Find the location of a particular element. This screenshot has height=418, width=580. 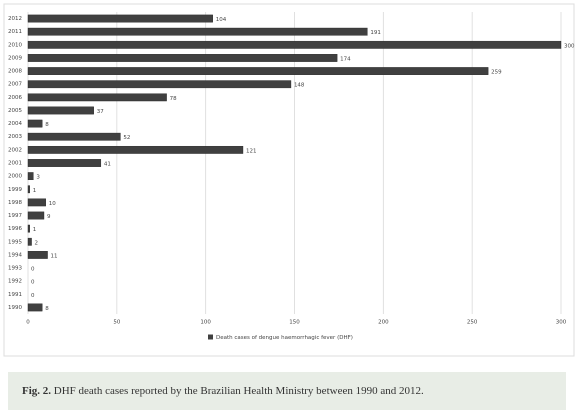

value-label: 259 is located at coordinates (496, 73).